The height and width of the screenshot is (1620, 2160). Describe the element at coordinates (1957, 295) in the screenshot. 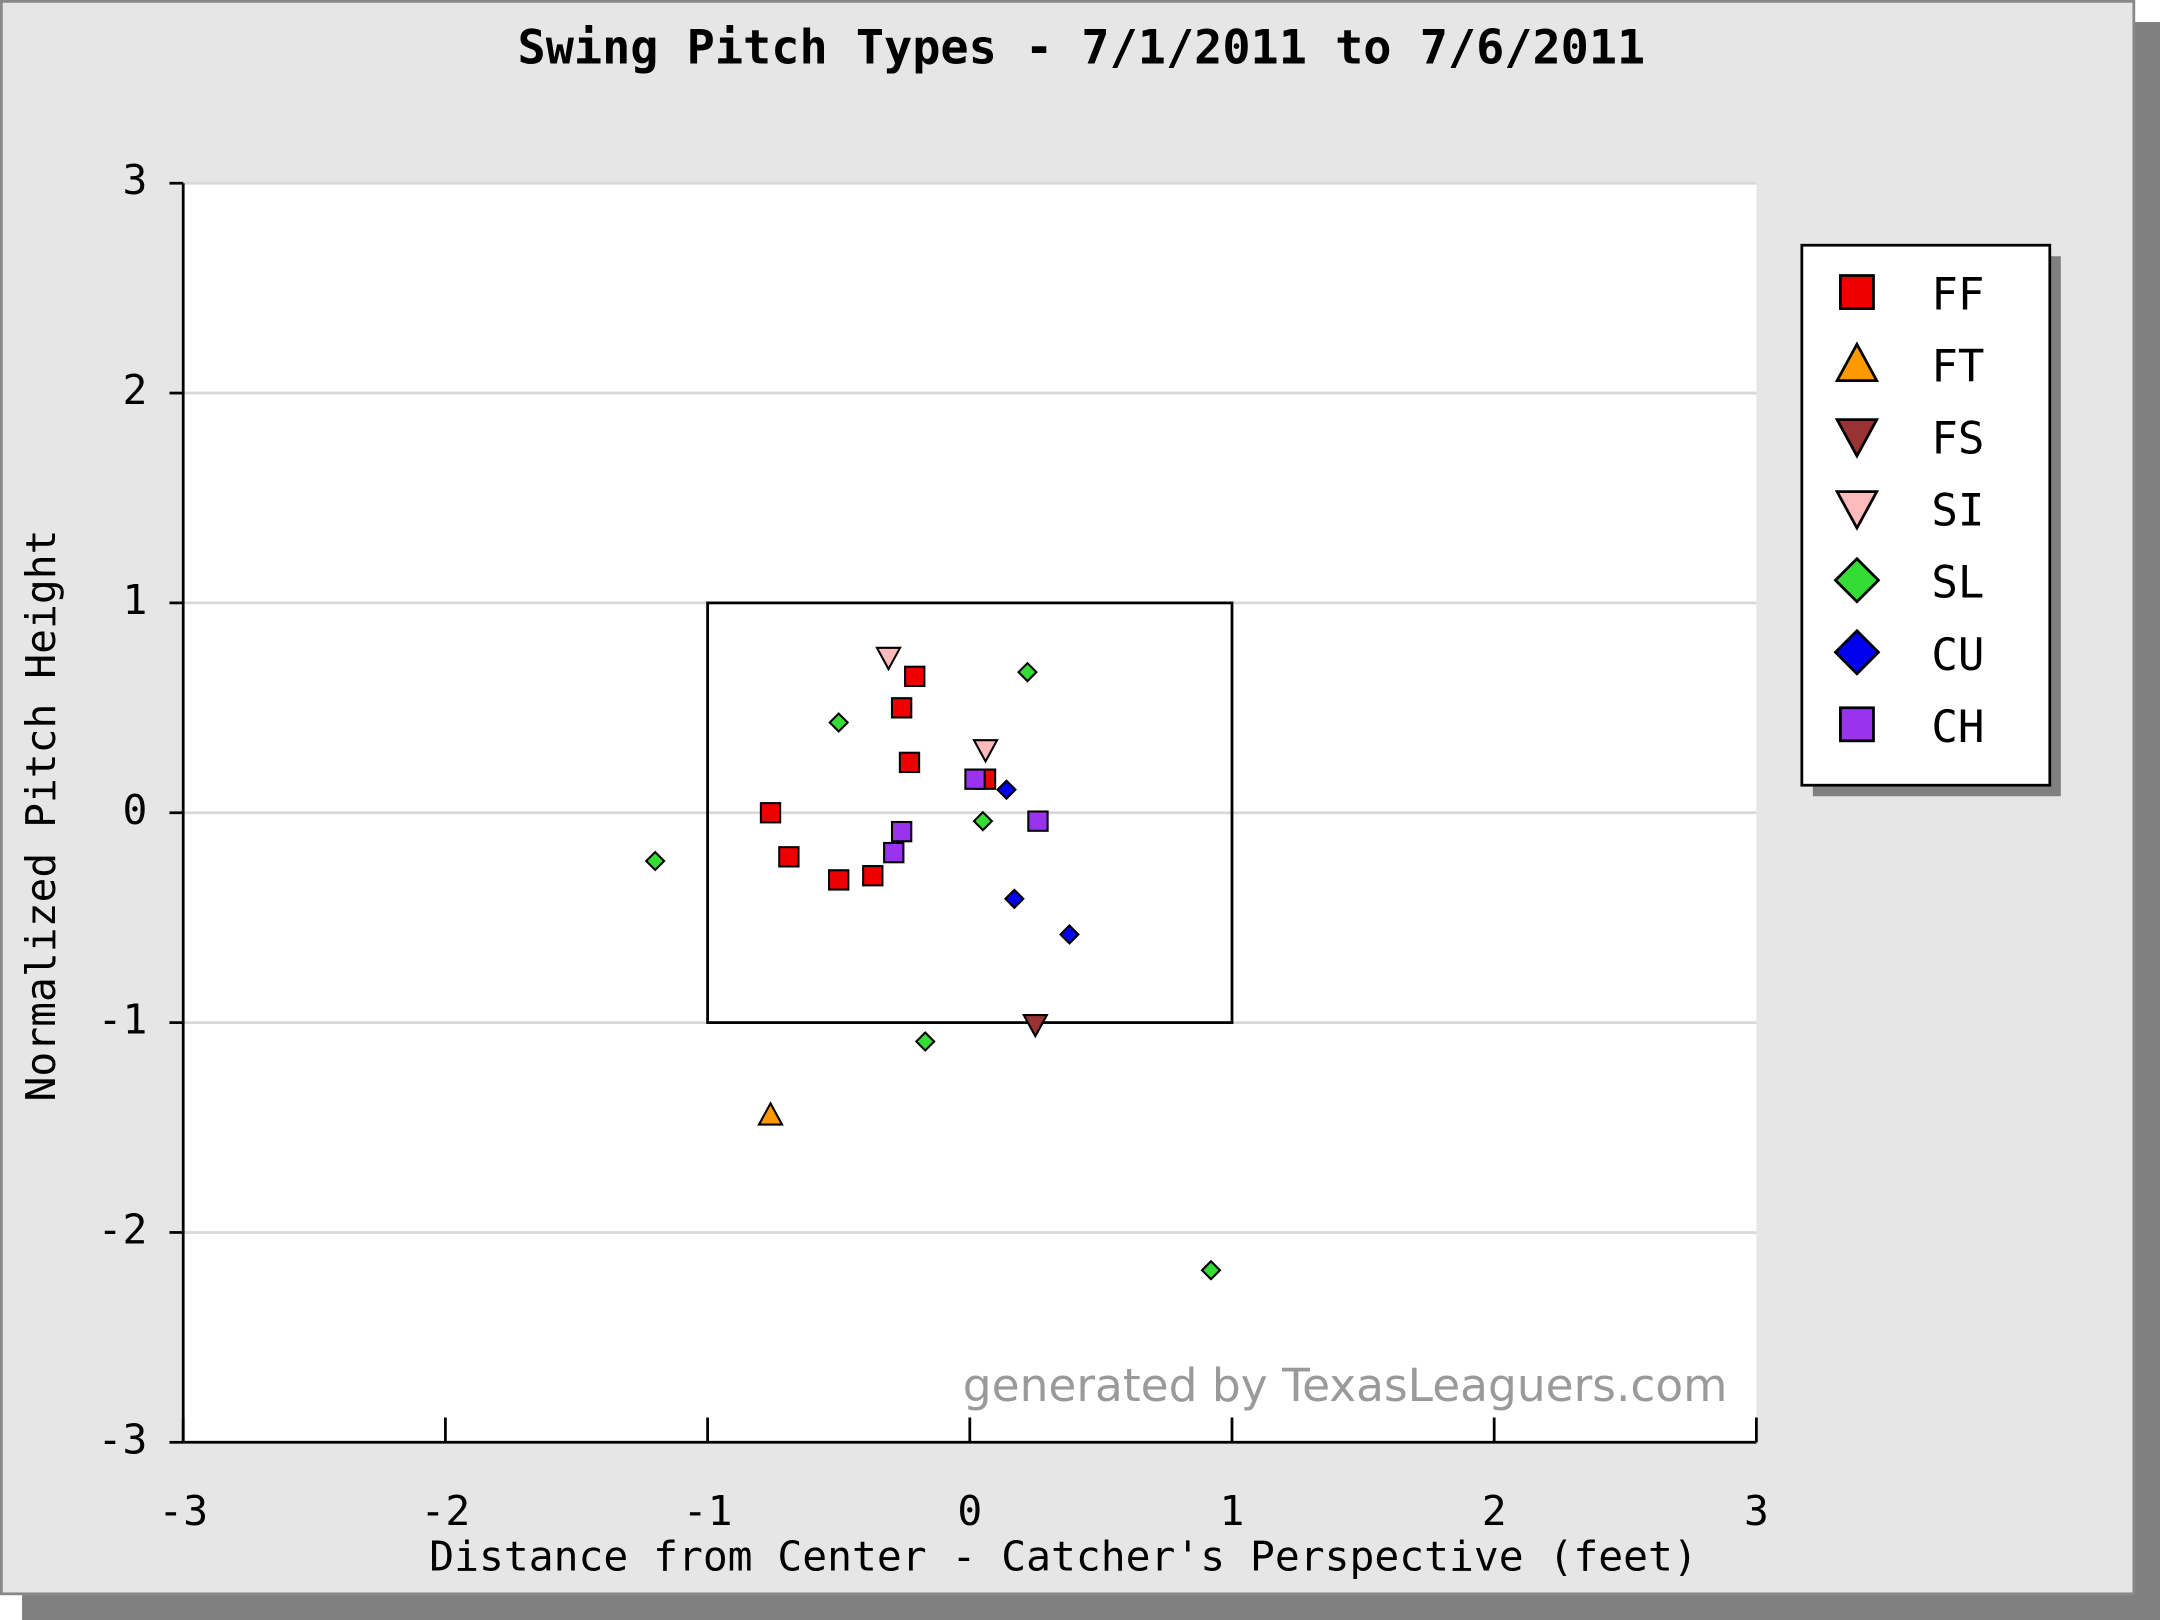

I see `legend-label: FF` at that location.